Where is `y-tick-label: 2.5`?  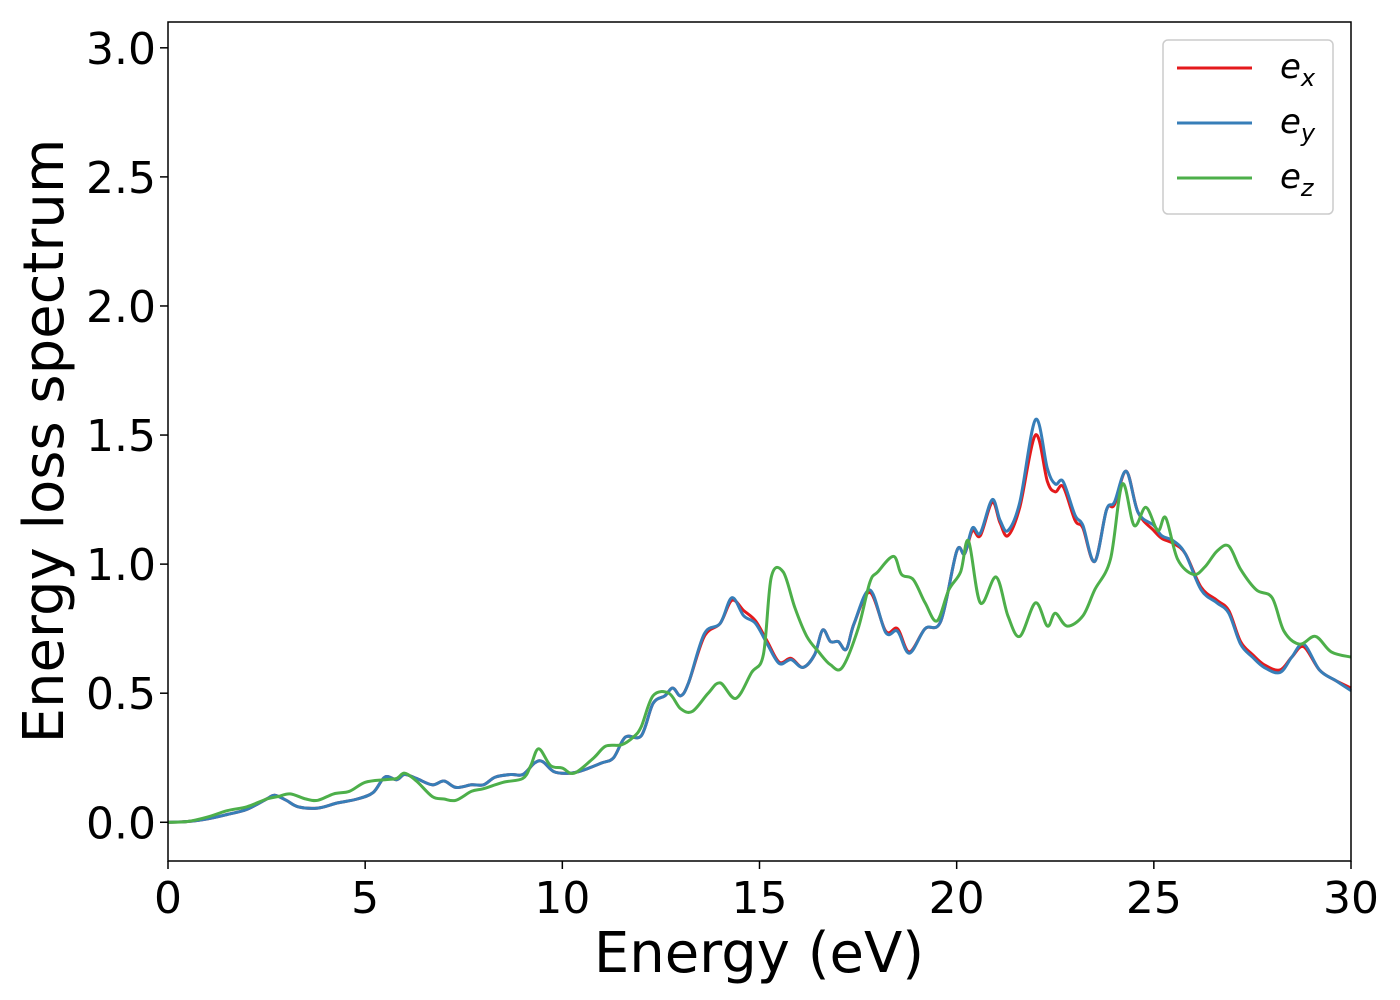 y-tick-label: 2.5 is located at coordinates (121, 178).